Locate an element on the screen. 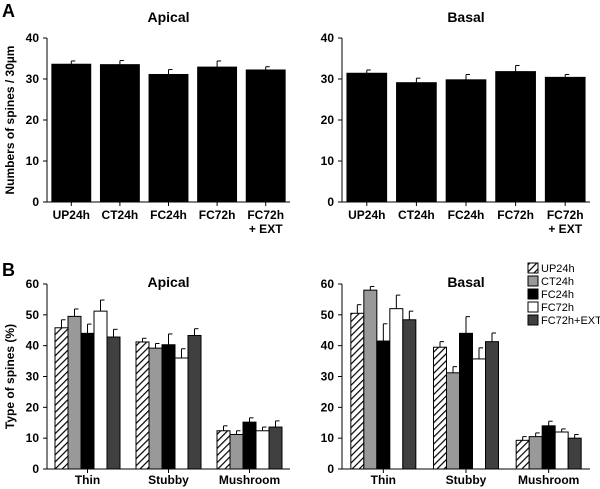 This screenshot has width=600, height=489. legend-label: UP24h is located at coordinates (558, 269).